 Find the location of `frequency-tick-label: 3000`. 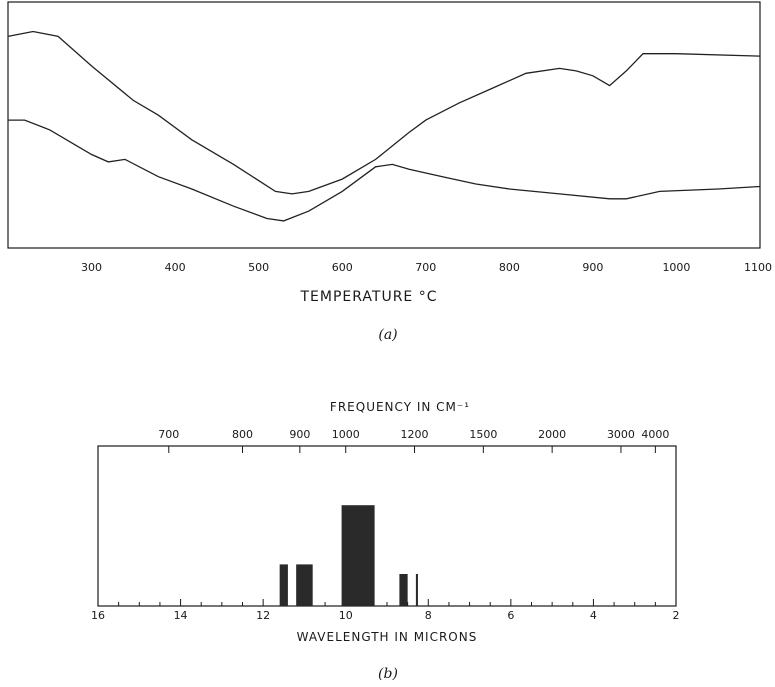

frequency-tick-label: 3000 is located at coordinates (621, 434).